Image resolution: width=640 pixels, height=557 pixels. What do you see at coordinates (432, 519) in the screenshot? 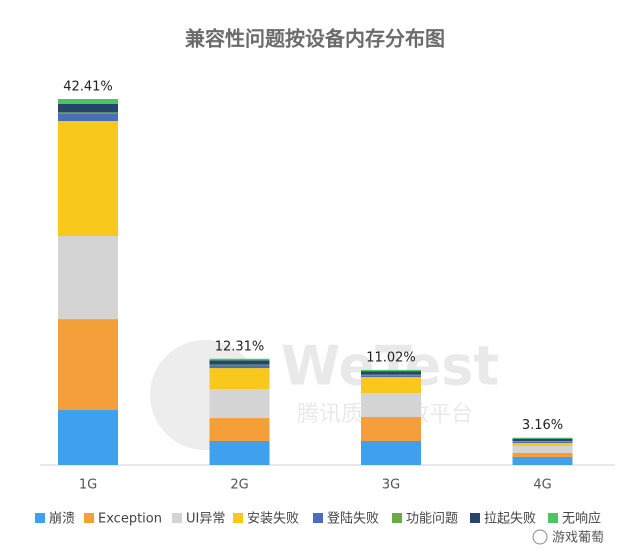
I see `legend-label: 功能问题` at bounding box center [432, 519].